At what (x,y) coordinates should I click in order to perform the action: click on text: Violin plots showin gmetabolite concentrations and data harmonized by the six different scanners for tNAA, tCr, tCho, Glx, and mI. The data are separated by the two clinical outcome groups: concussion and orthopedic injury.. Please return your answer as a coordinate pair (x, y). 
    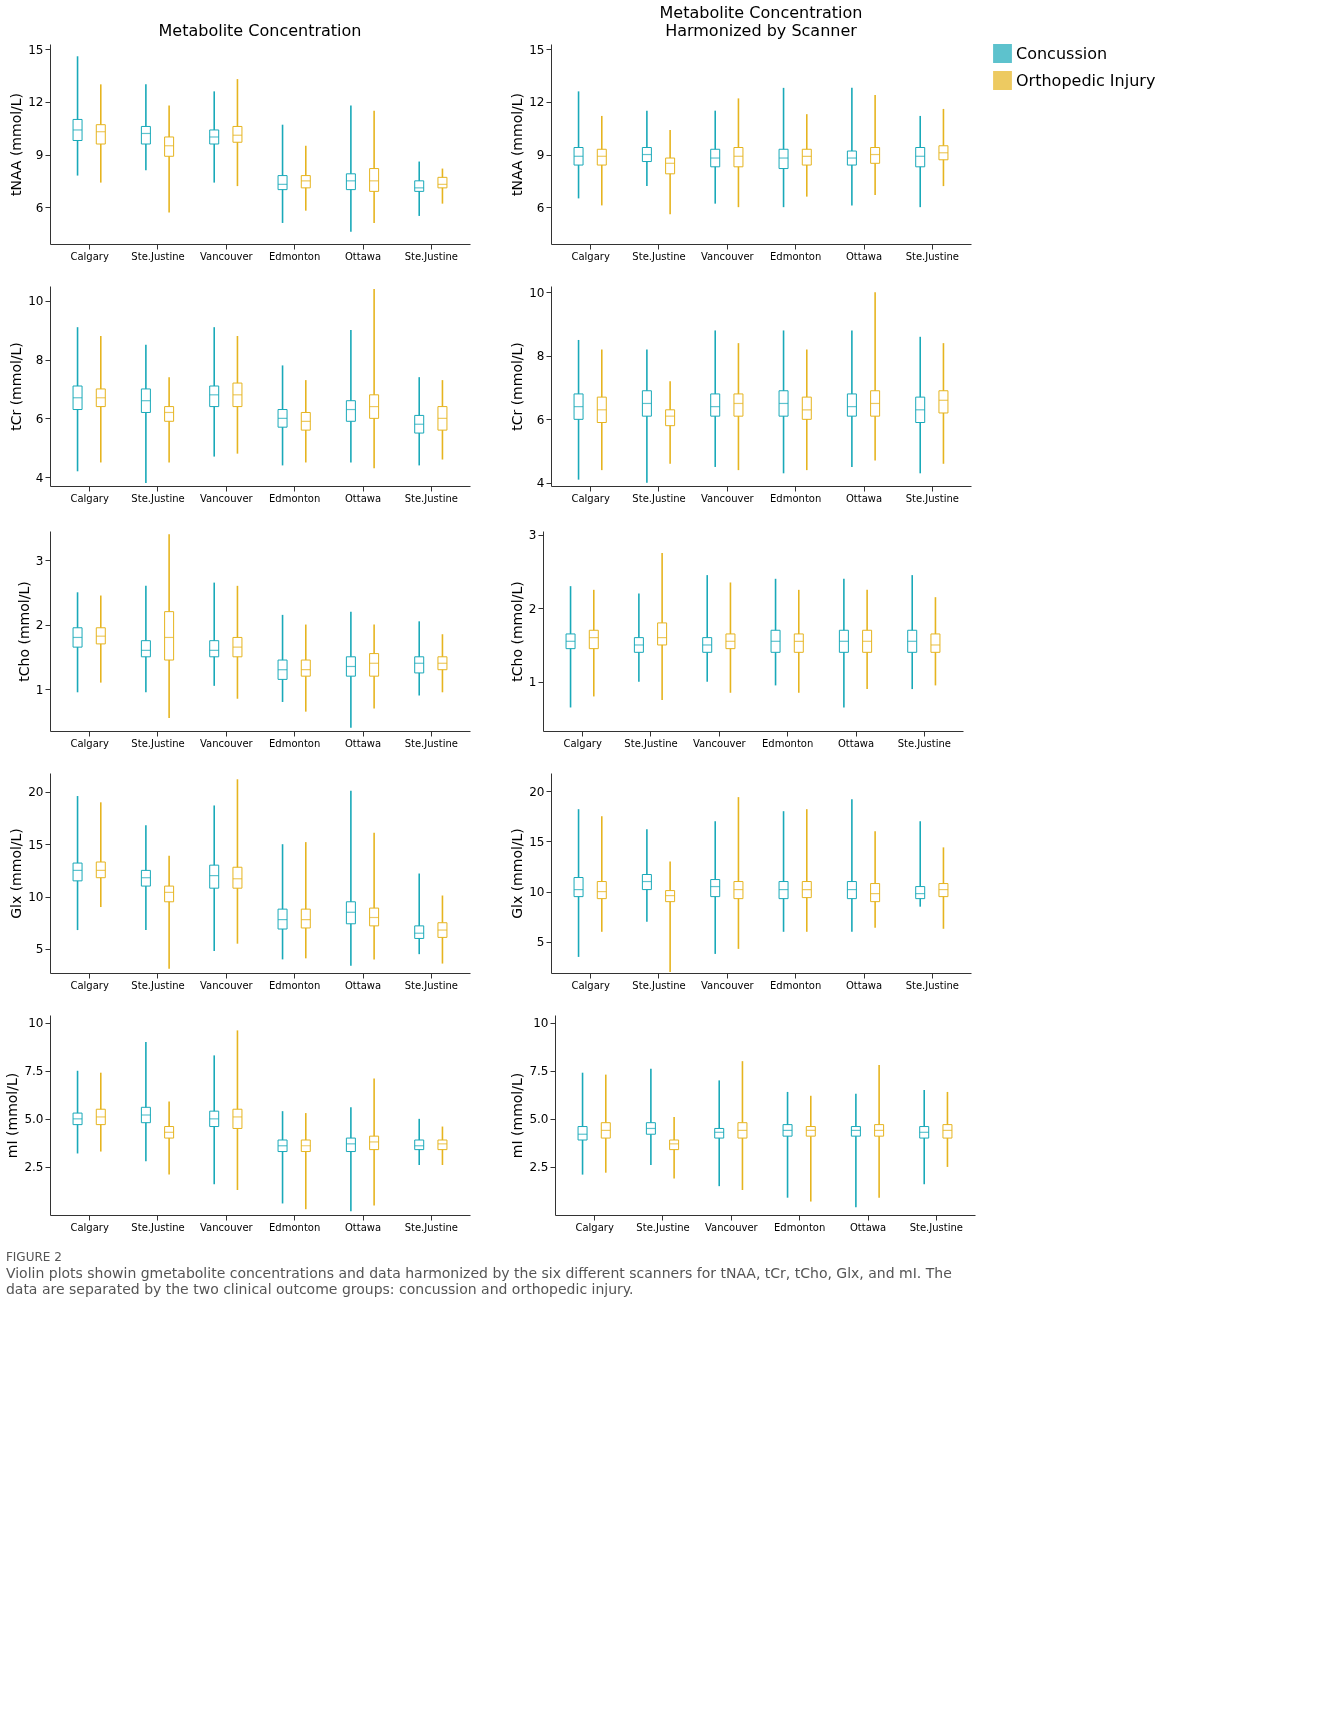
    Looking at the image, I should click on (478, 1281).